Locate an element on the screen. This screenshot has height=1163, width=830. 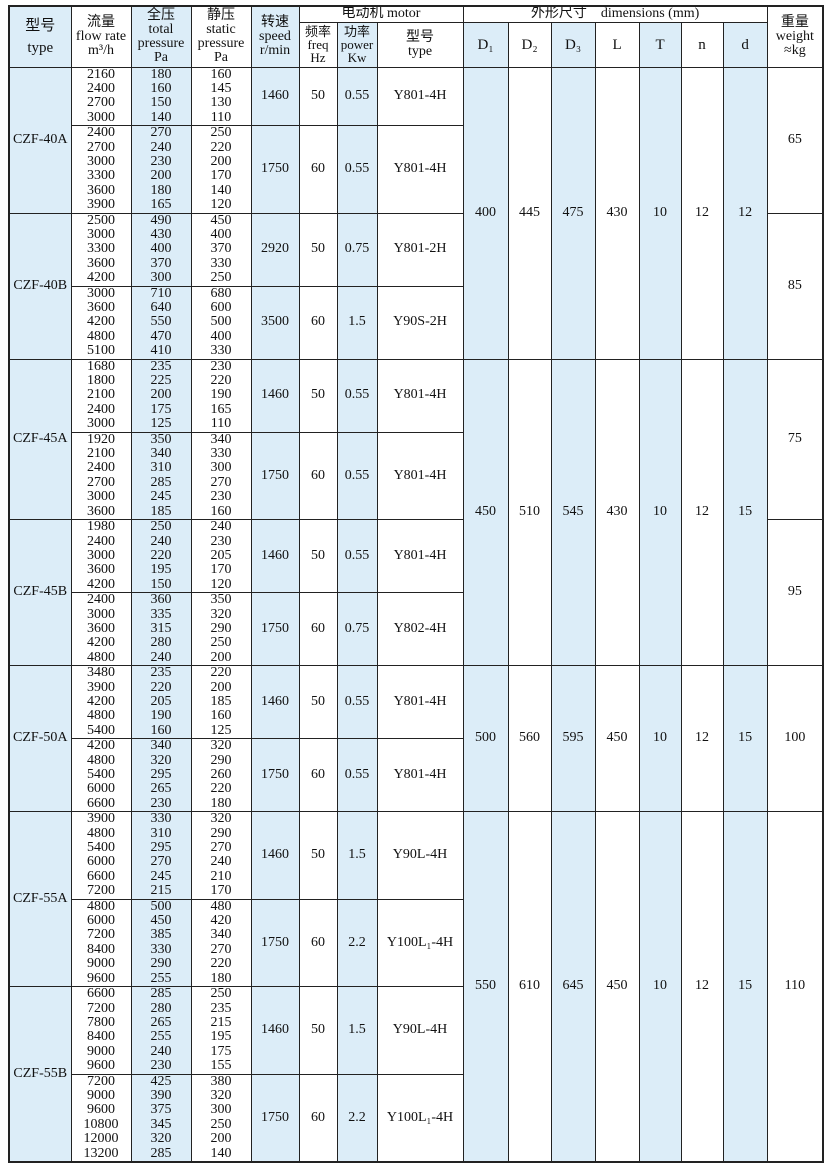
dim-d1: 500 is located at coordinates (485, 739).